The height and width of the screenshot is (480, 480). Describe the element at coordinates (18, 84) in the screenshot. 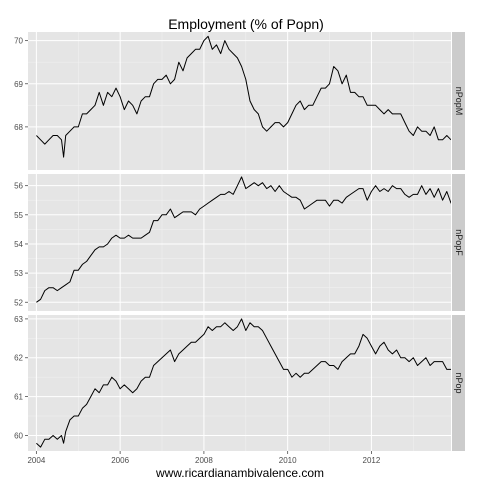

I see `y-tick-label: 69` at that location.